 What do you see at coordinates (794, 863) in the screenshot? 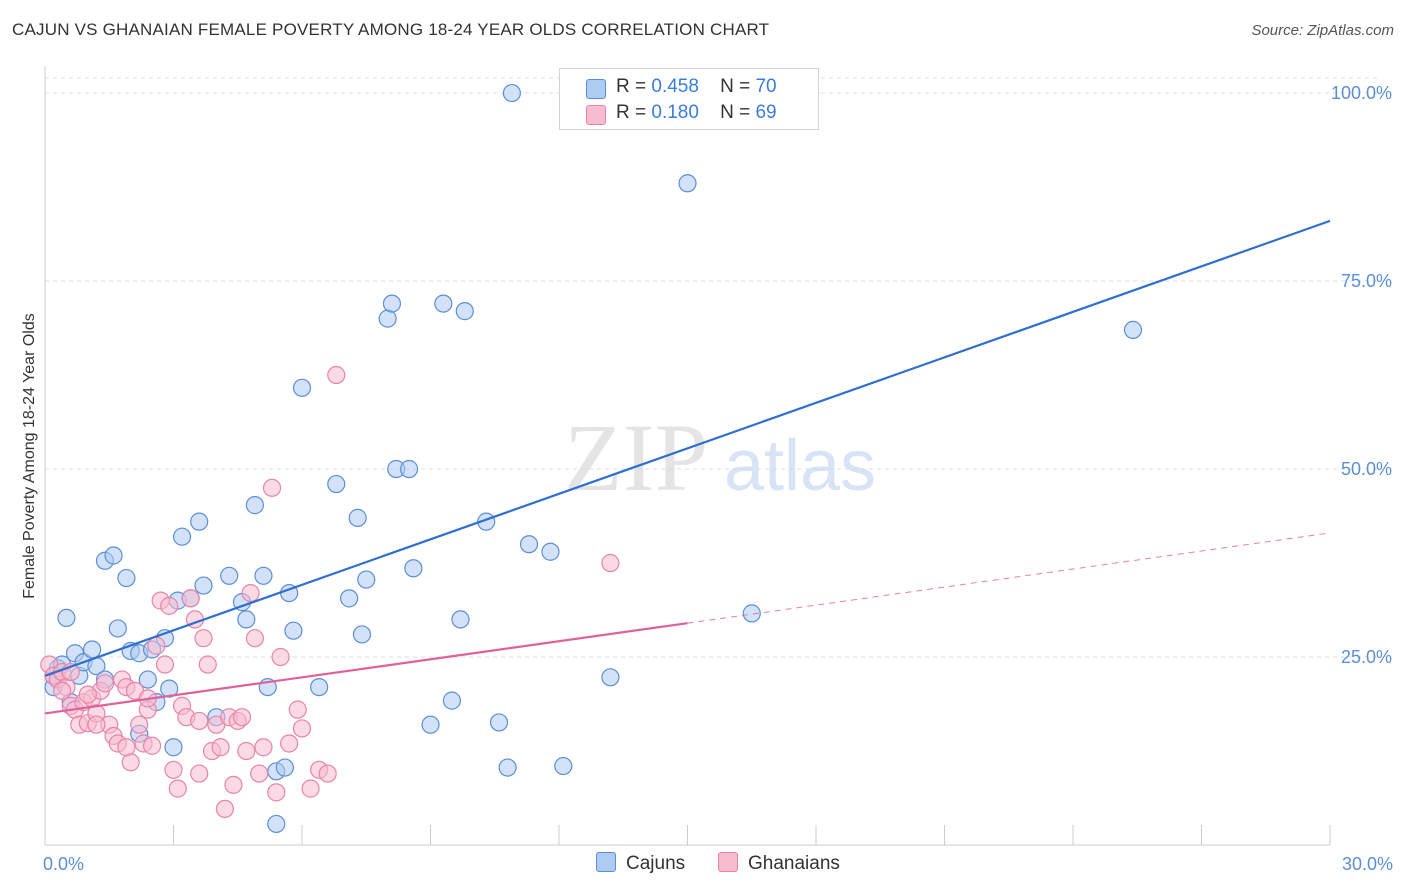
I see `bottom-ghanaians-label: Ghanaians` at bounding box center [794, 863].